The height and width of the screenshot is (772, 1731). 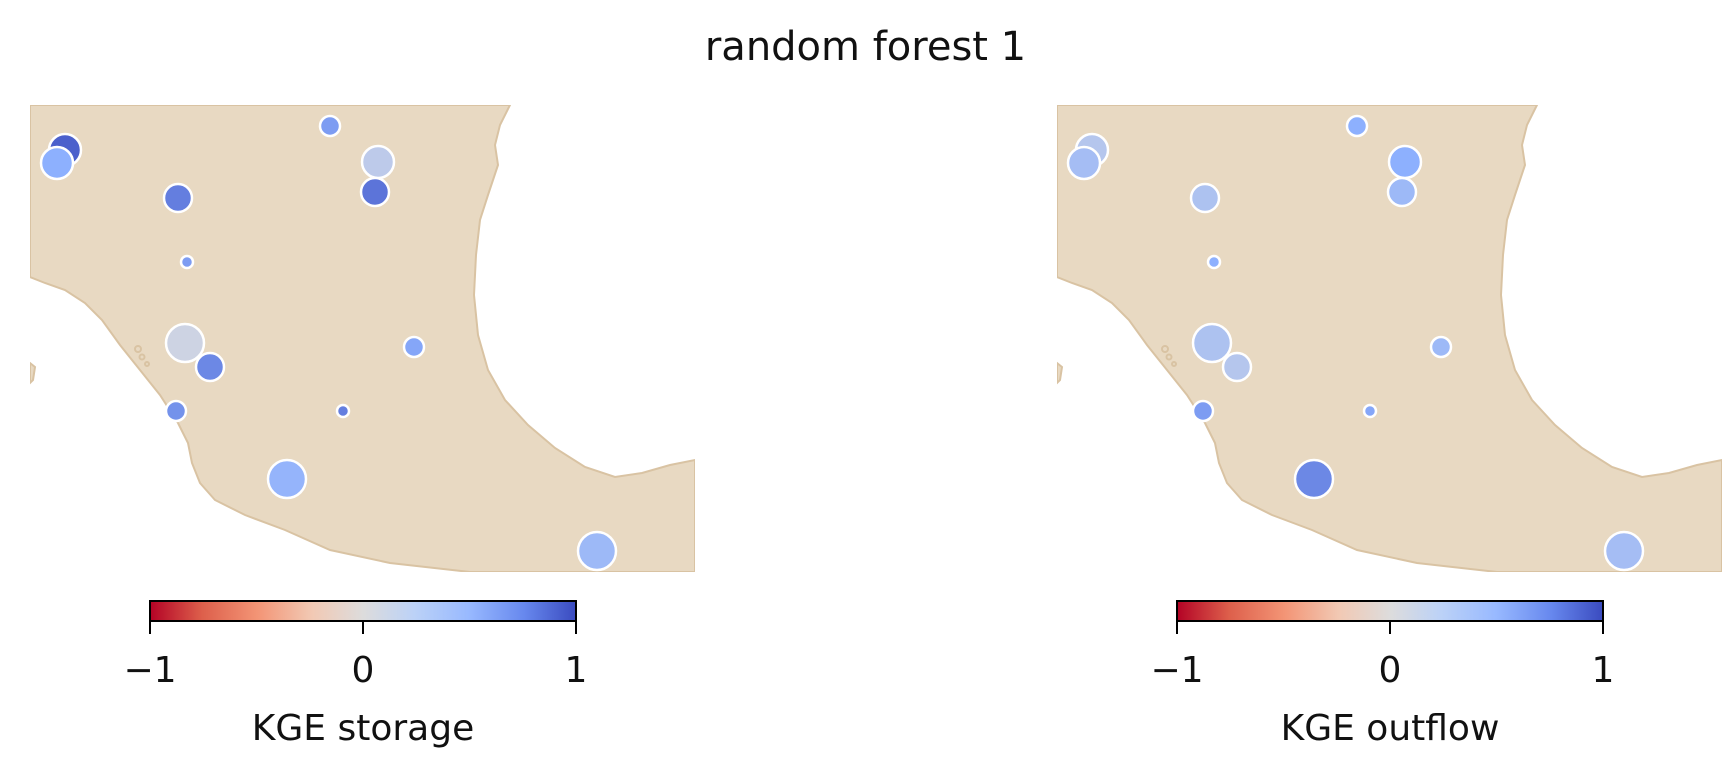 I want to click on colorbar-storage: −1 0 1 KGE storage, so click(x=355, y=675).